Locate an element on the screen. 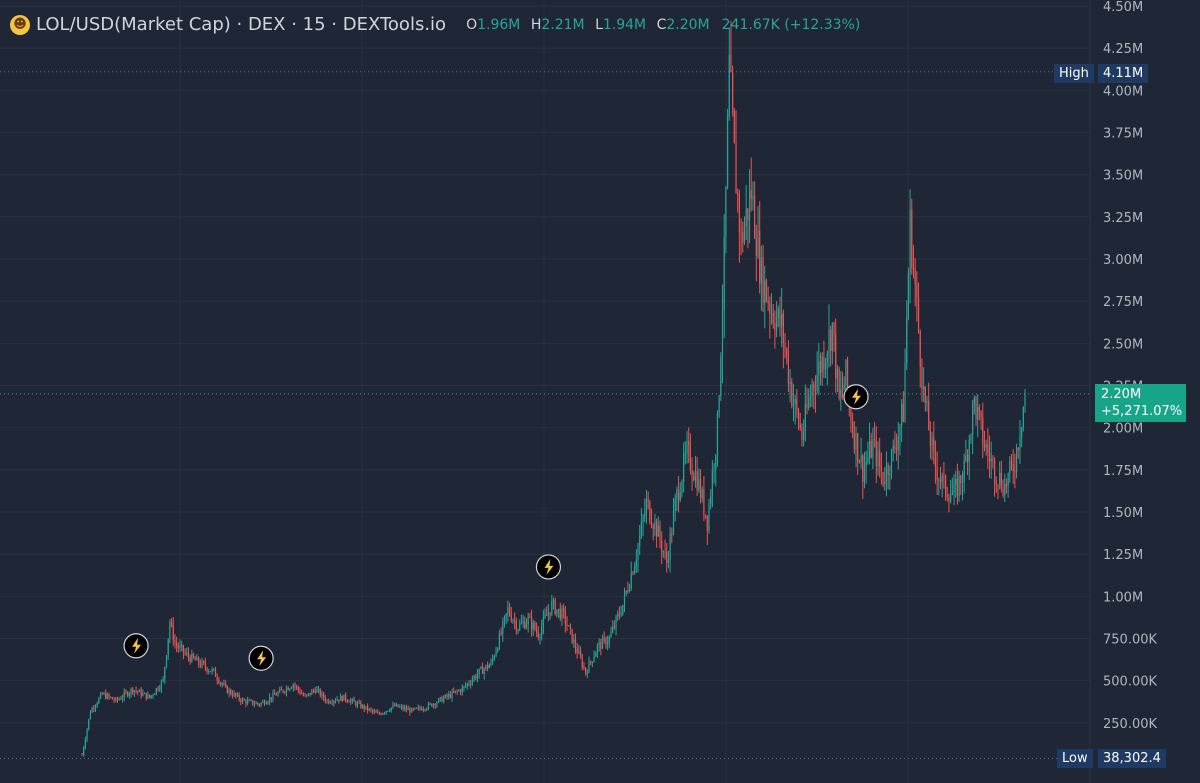 The image size is (1200, 783). y-tick-label: 750.00K is located at coordinates (1130, 640).